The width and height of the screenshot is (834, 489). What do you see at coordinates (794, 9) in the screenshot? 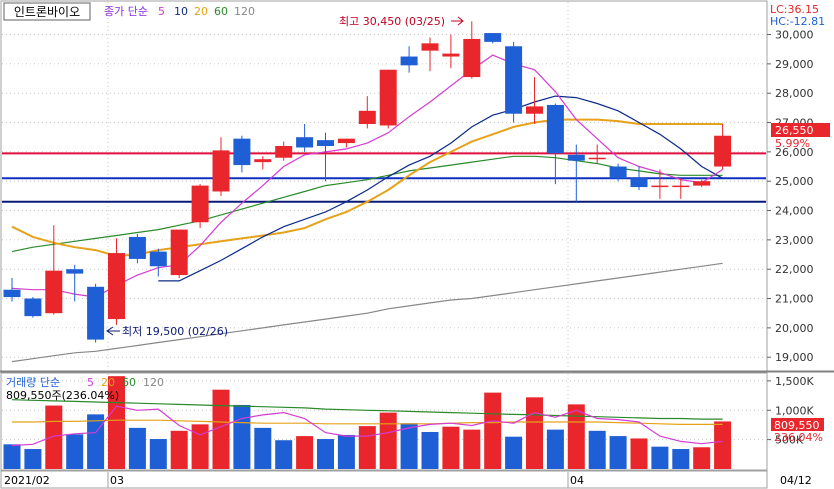
I see `lc-label: LC:36.15` at bounding box center [794, 9].